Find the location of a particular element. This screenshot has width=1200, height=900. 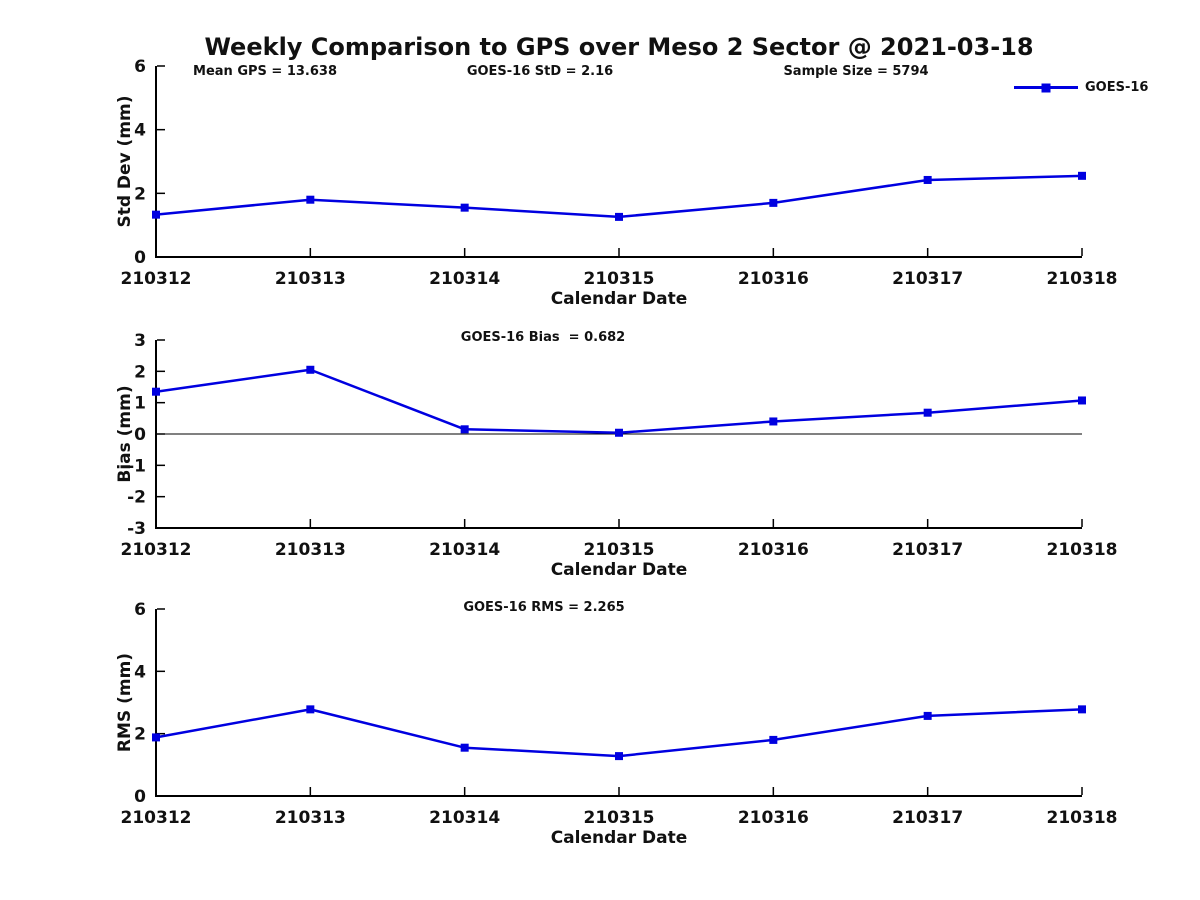

annotation-goes16-bias: GOES-16 Bias = 0.682 is located at coordinates (543, 337).